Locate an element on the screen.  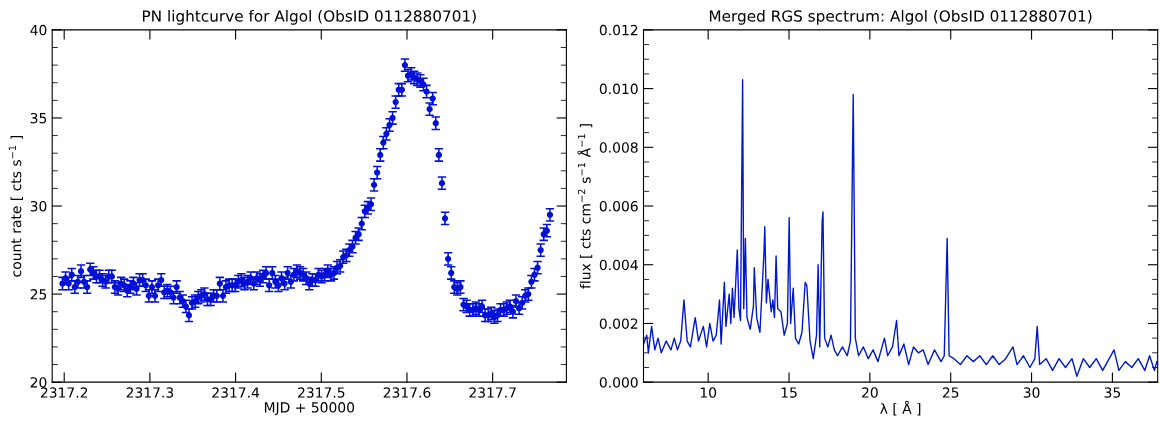
y-tick-label: 0.008 is located at coordinates (618, 147).